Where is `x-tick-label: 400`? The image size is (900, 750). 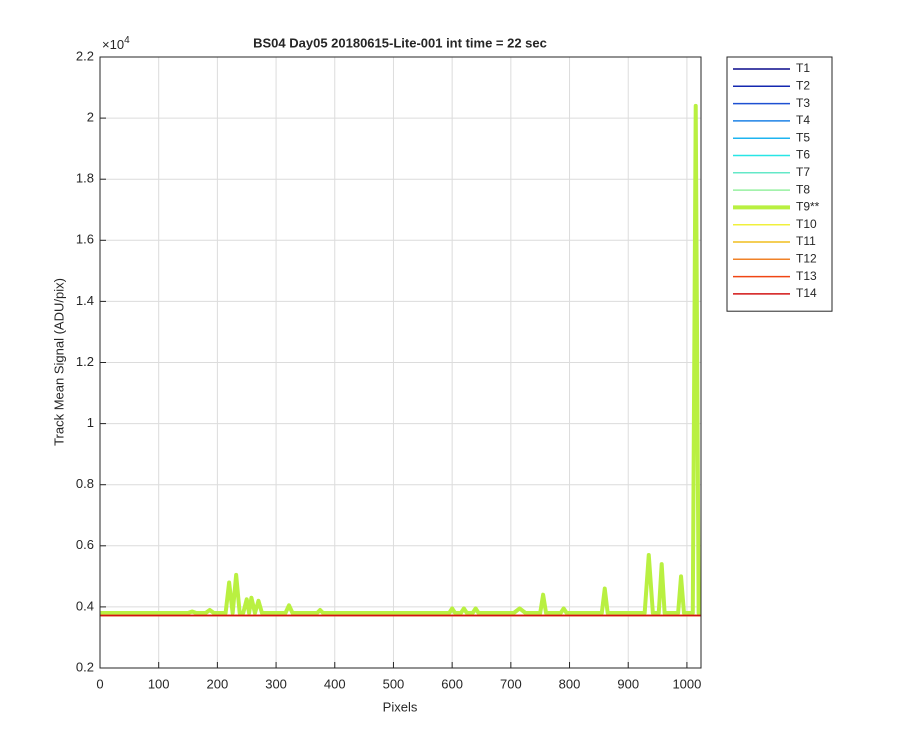
x-tick-label: 400 is located at coordinates (335, 683).